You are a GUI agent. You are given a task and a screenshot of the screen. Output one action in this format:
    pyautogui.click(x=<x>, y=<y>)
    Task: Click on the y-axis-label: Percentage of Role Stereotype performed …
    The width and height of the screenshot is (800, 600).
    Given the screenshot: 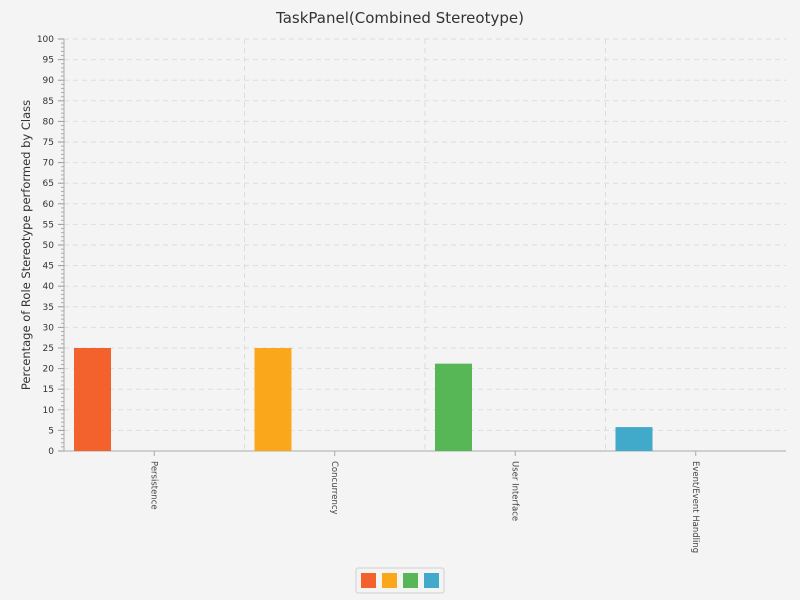 What is the action you would take?
    pyautogui.click(x=26, y=245)
    